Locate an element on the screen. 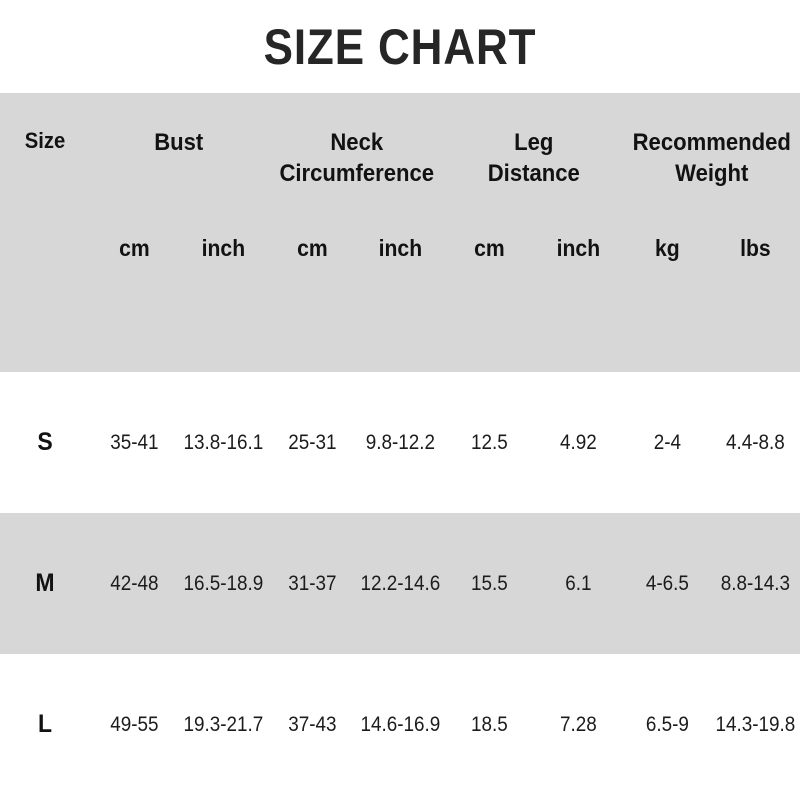  cell-neck-inch: 9.8-12.2 is located at coordinates (400, 442).